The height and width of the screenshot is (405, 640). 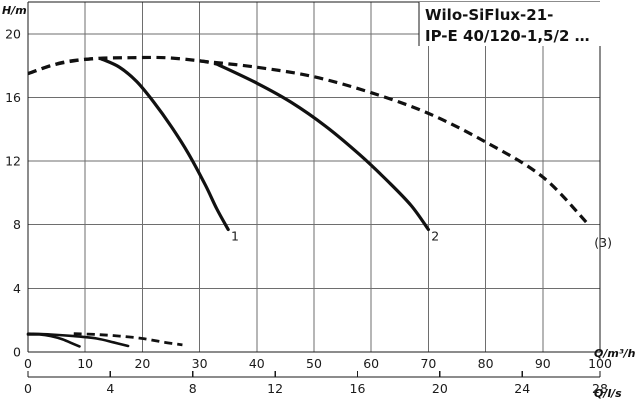 What do you see at coordinates (358, 388) in the screenshot?
I see `x-axis-secondary-tick-label: 16` at bounding box center [358, 388].